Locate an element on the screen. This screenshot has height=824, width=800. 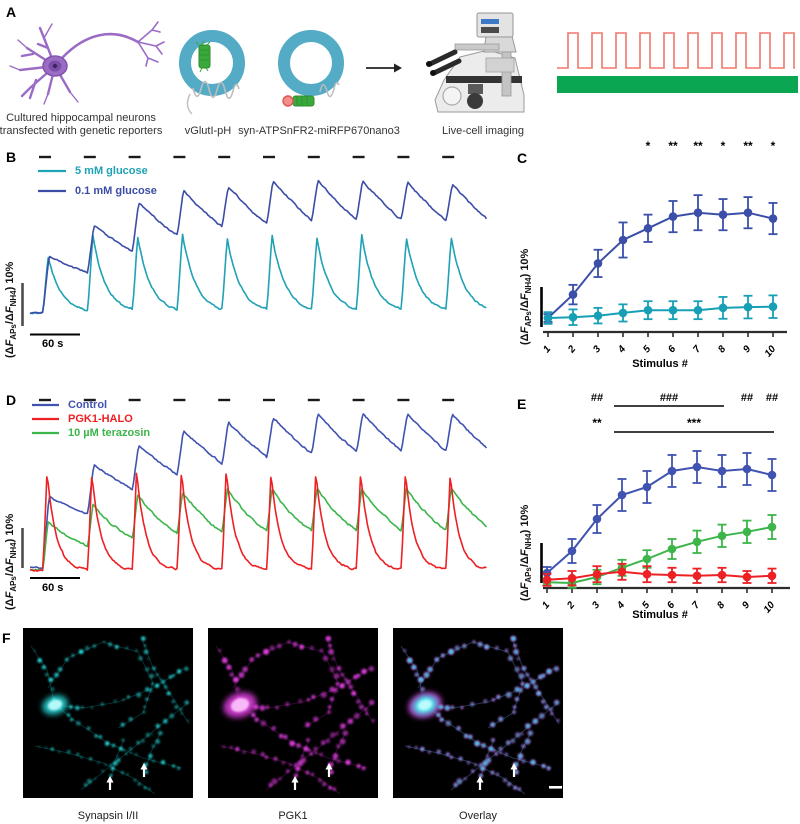
chart-c: 1 2 3 4 5 6 7 8 9 10* ** ** * ** * is located at coordinates (663, 249).